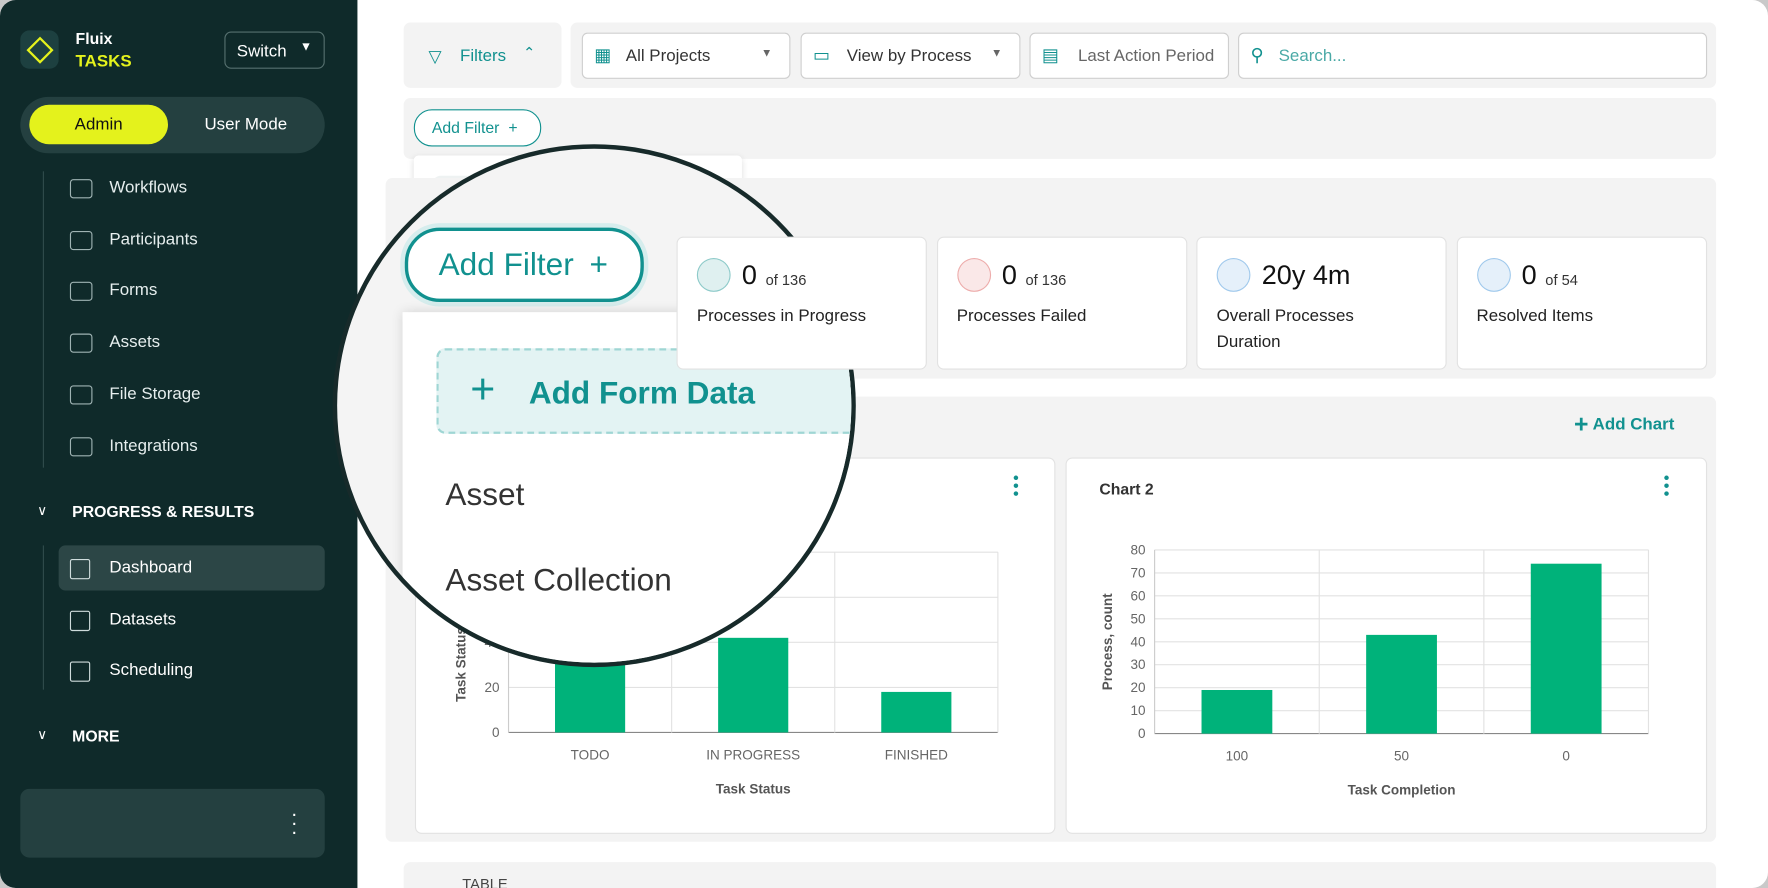 The image size is (1768, 888). What do you see at coordinates (1021, 316) in the screenshot?
I see `stat-label: Processes Failed` at bounding box center [1021, 316].